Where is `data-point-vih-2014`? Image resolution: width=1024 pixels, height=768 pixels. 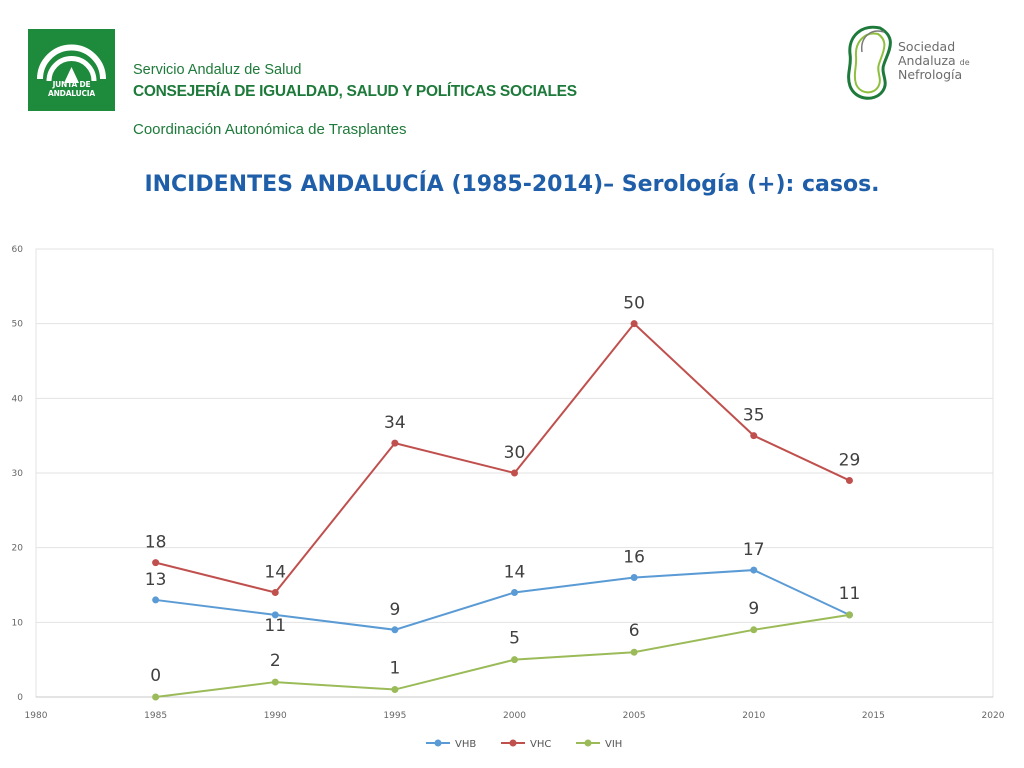
data-point-vih-2014 is located at coordinates (849, 615).